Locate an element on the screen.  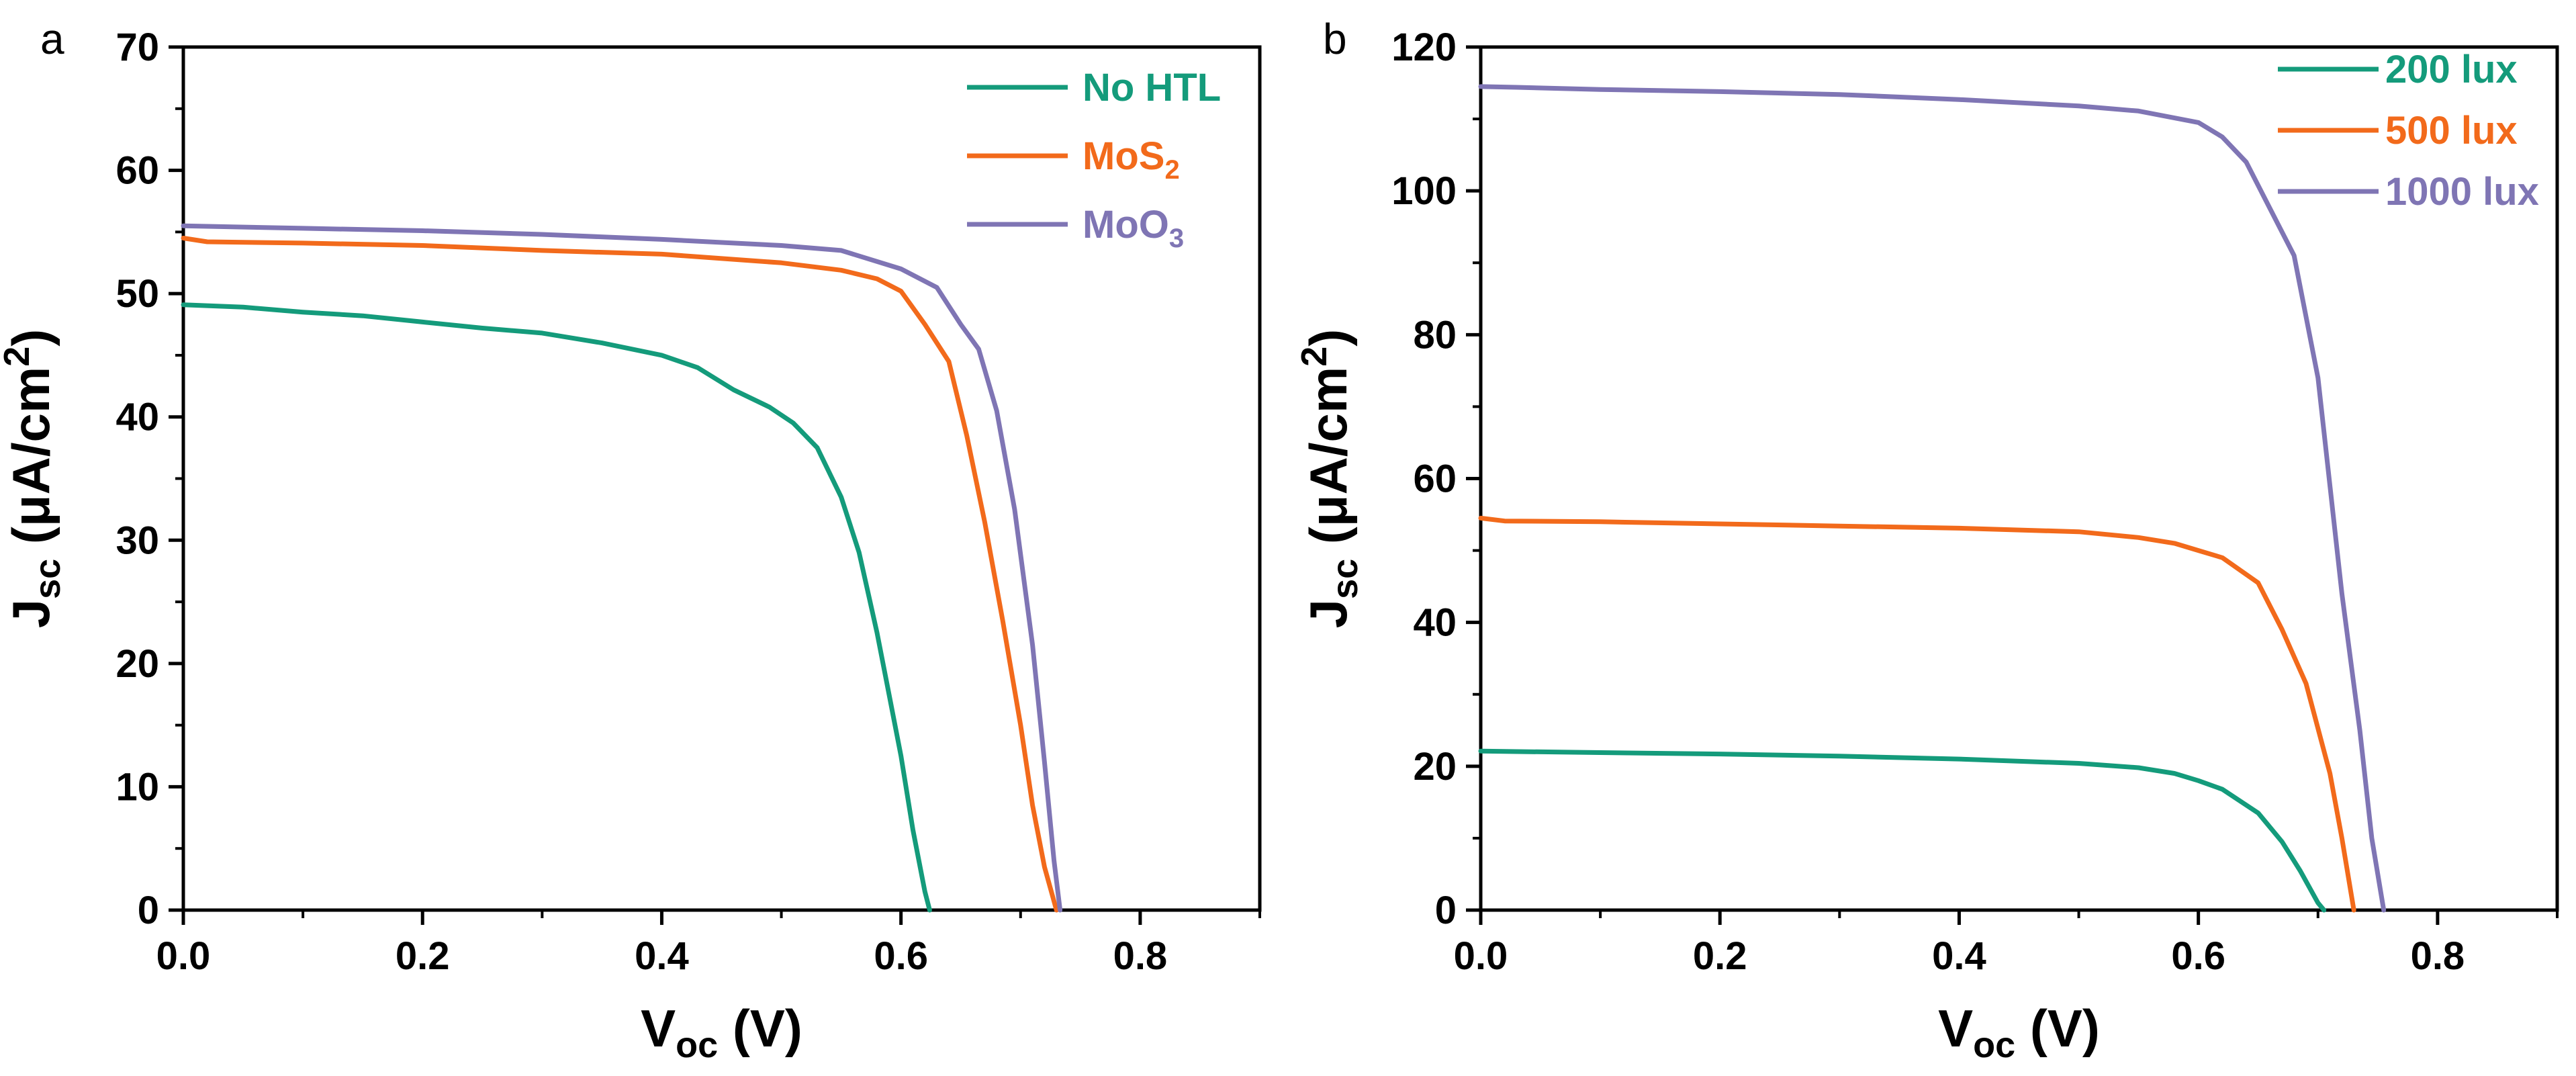
legend-label: No HTL is located at coordinates (1152, 87).